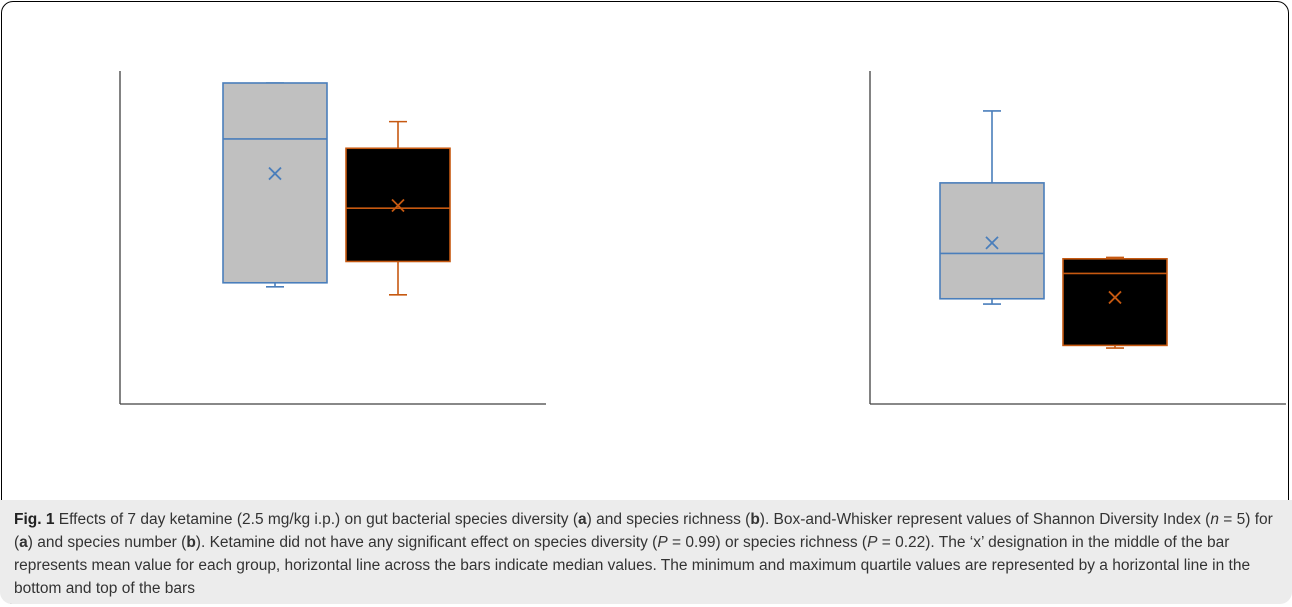 Image resolution: width=1292 pixels, height=607 pixels. Describe the element at coordinates (107, 542) in the screenshot. I see `caption-segment: ) and species number (` at that location.